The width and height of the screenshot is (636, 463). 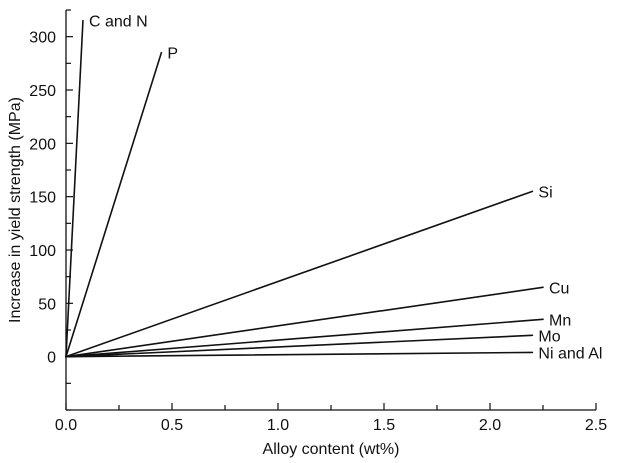 What do you see at coordinates (549, 336) in the screenshot?
I see `series-label: Mo` at bounding box center [549, 336].